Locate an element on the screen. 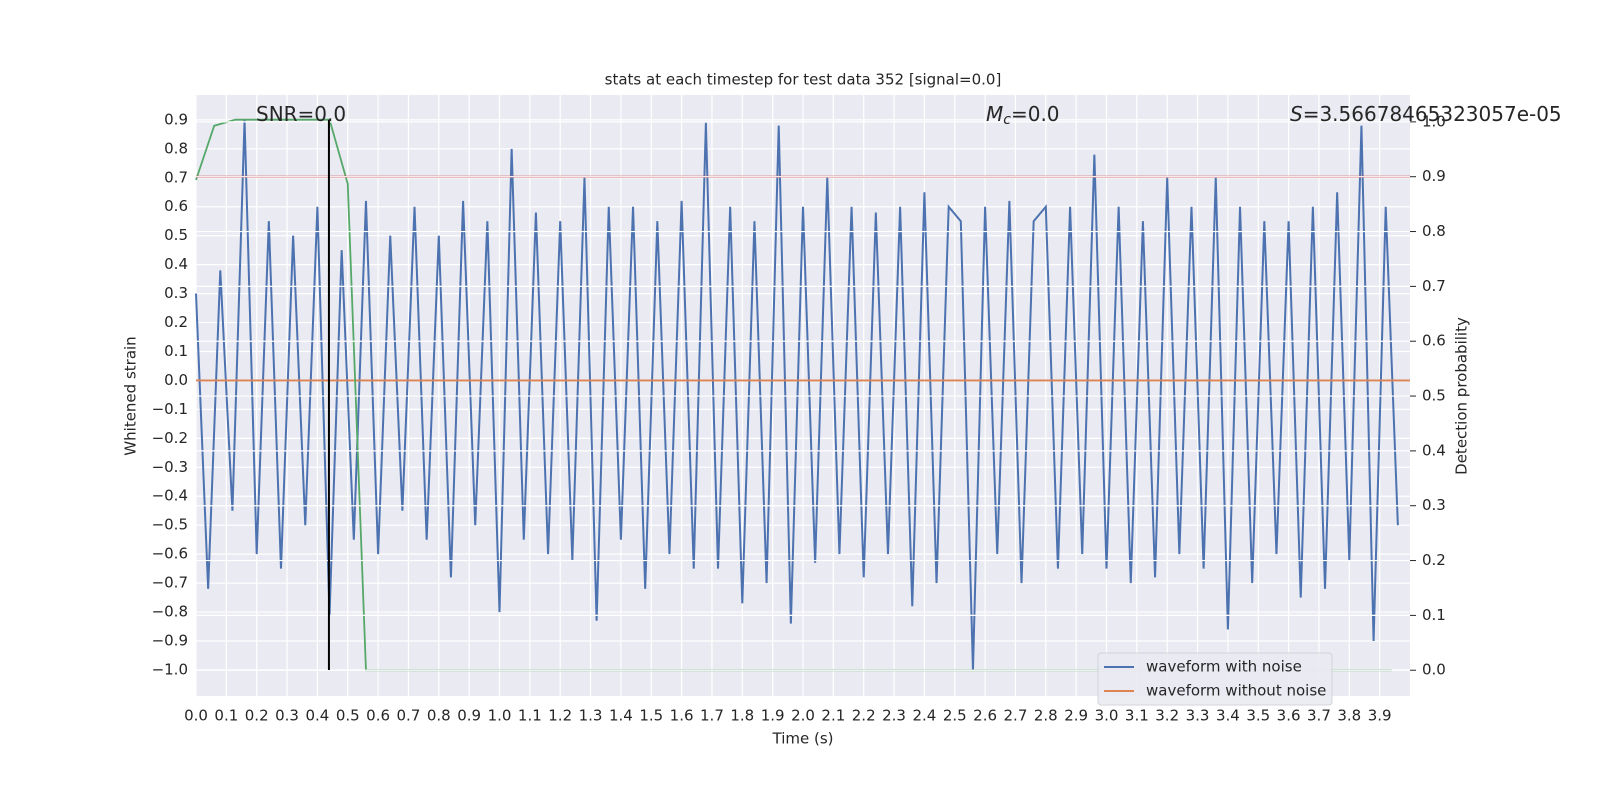  x-tick-label: 0.7 is located at coordinates (409, 716).